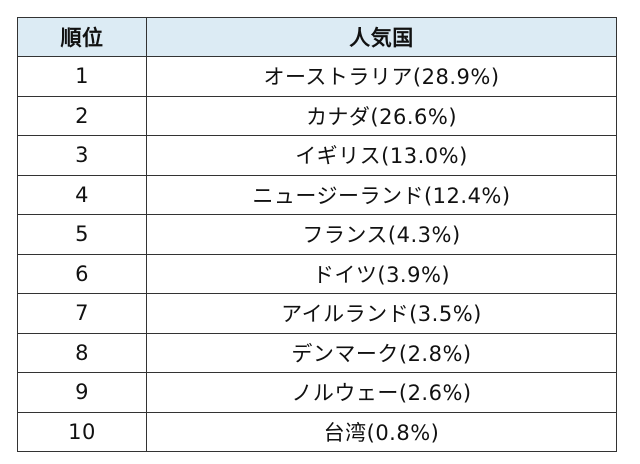 The height and width of the screenshot is (464, 640). What do you see at coordinates (381, 392) in the screenshot?
I see `country-cell: ノルウェー(2.6%)` at bounding box center [381, 392].